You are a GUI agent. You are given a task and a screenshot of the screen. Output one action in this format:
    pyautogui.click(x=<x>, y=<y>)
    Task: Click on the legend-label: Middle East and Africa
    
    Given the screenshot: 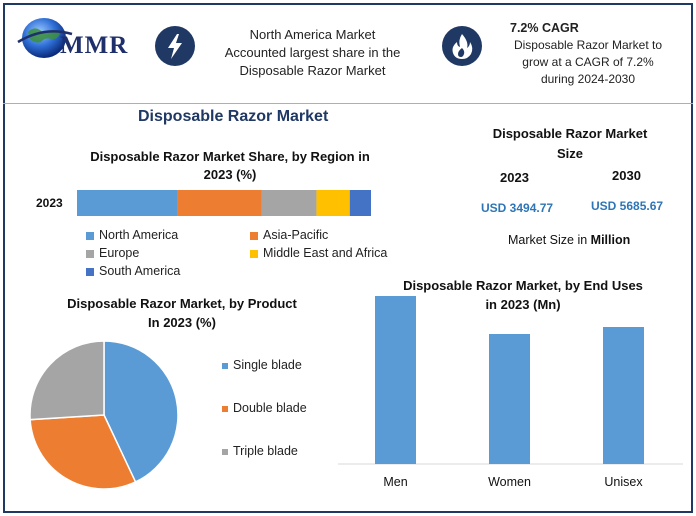 What is the action you would take?
    pyautogui.click(x=325, y=253)
    